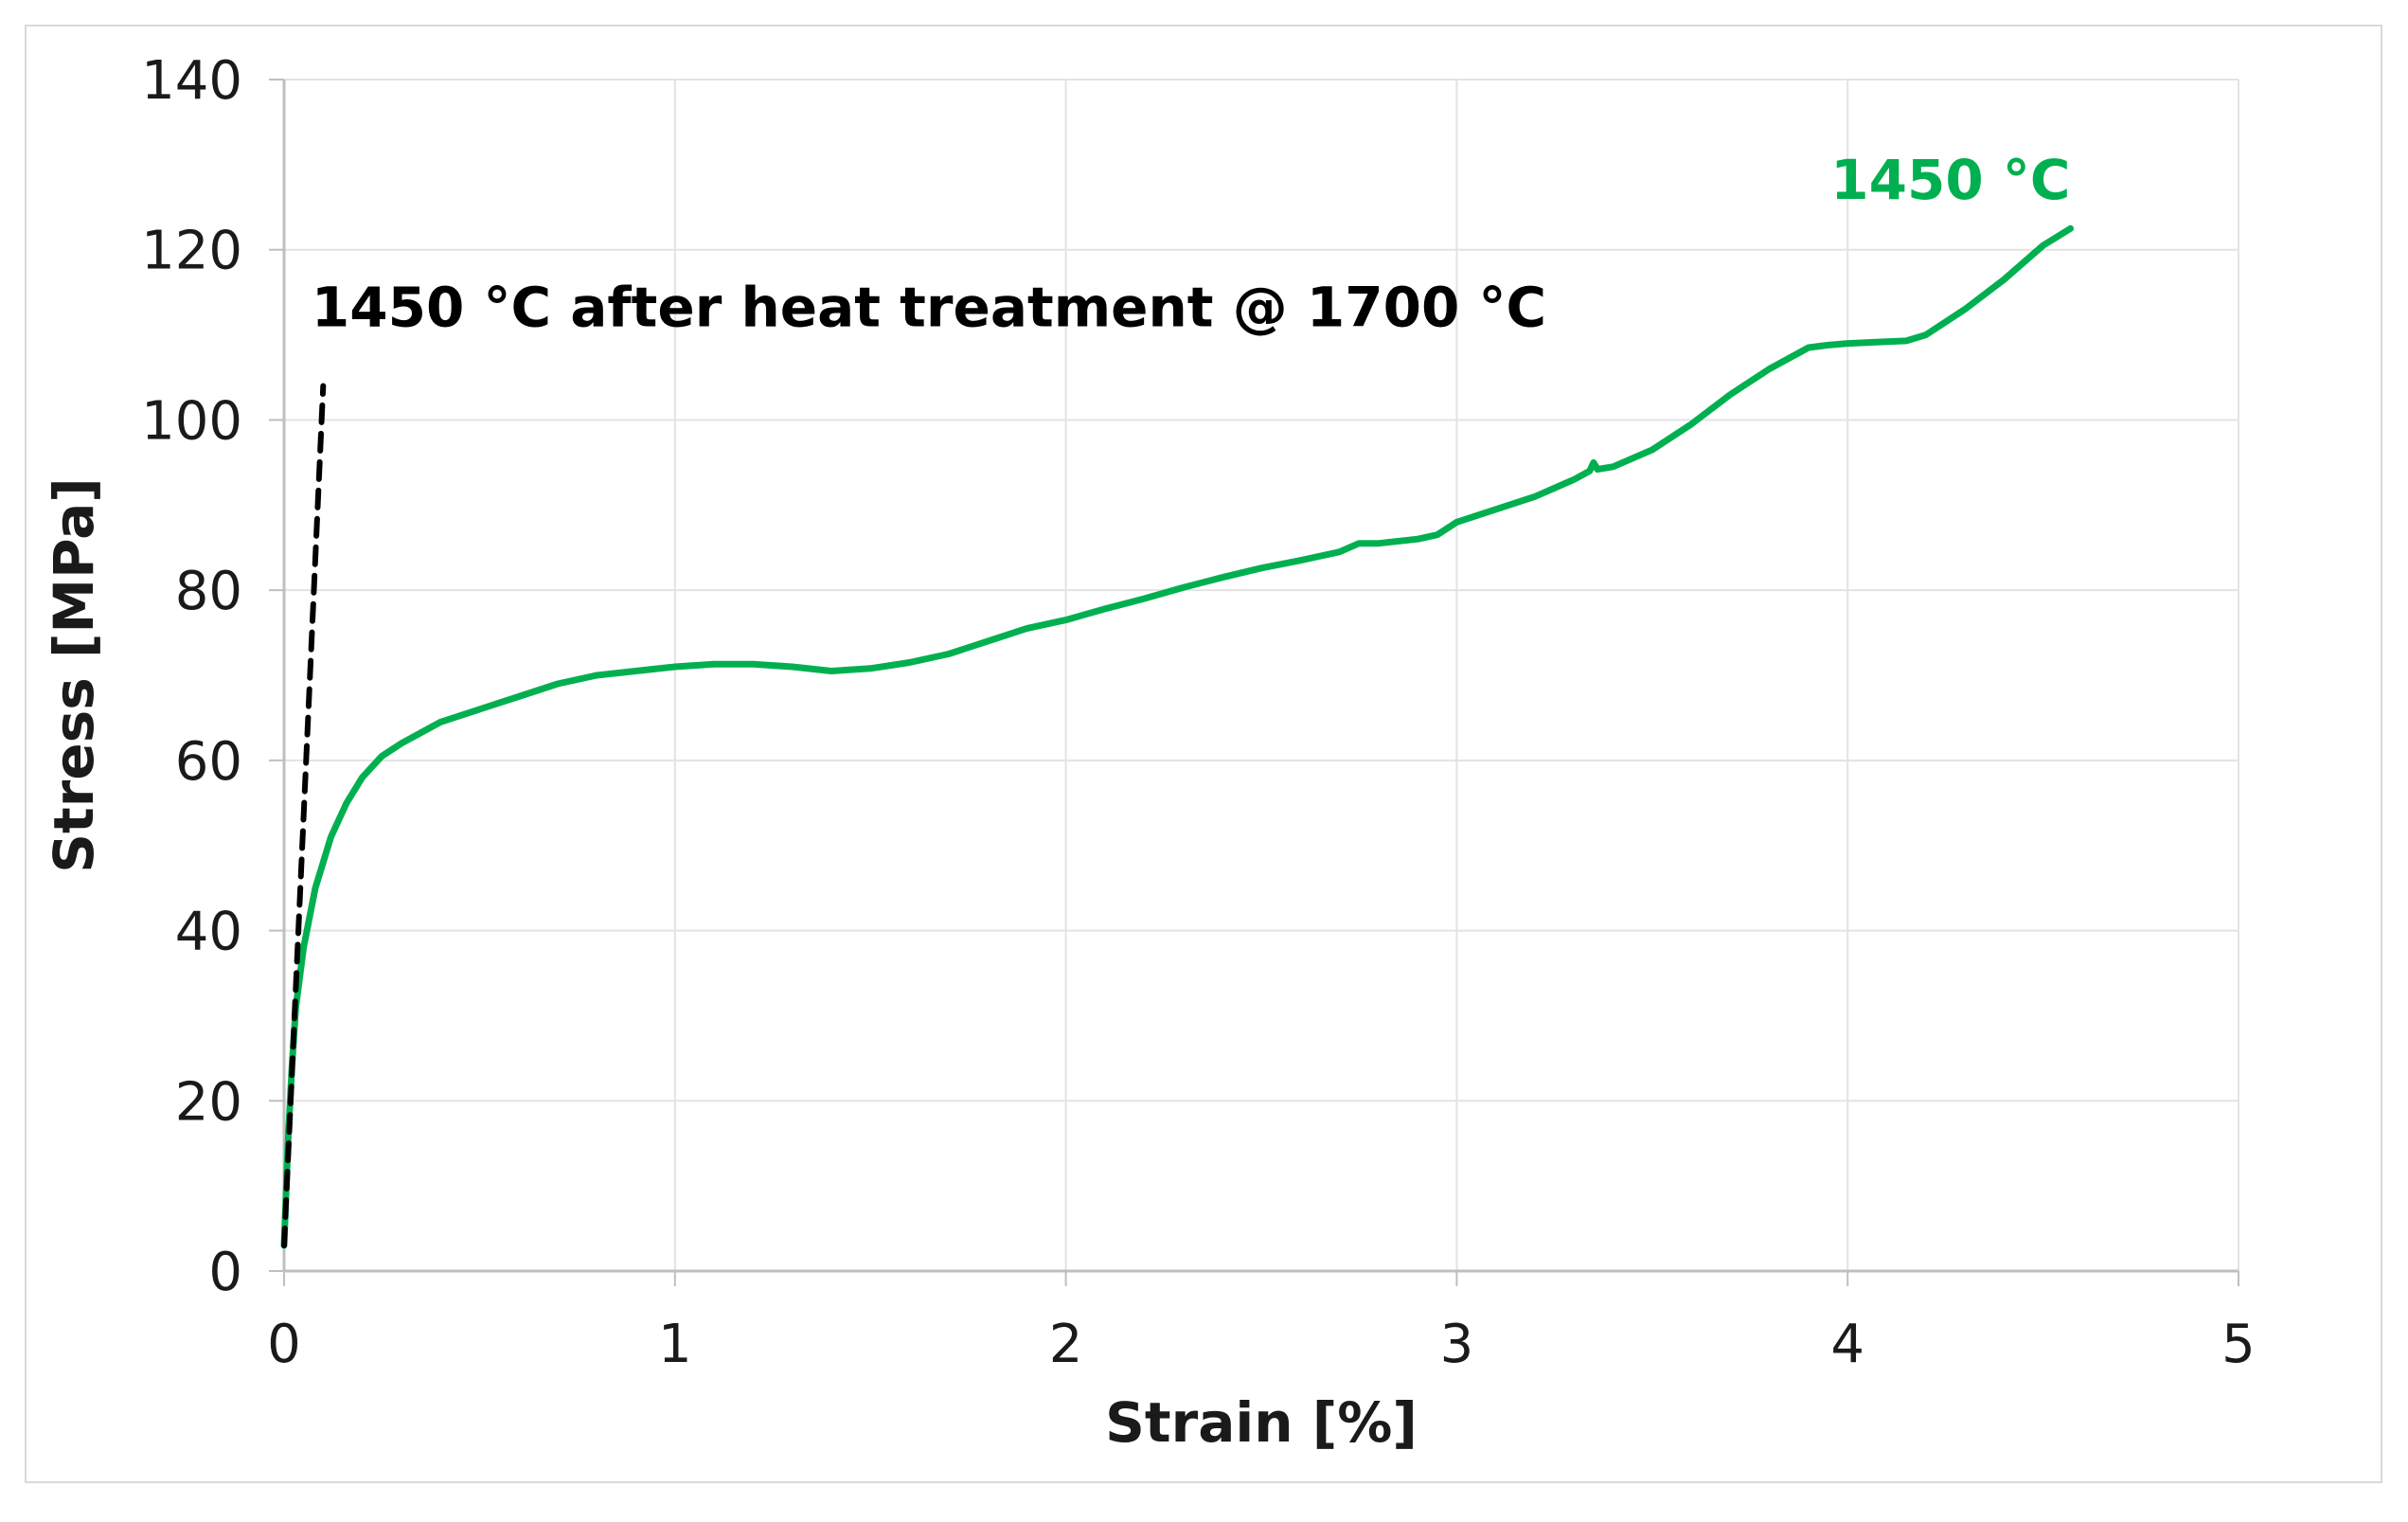 This screenshot has width=2408, height=1522. Describe the element at coordinates (1261, 1422) in the screenshot. I see `x-axis-title: Strain [%]` at that location.